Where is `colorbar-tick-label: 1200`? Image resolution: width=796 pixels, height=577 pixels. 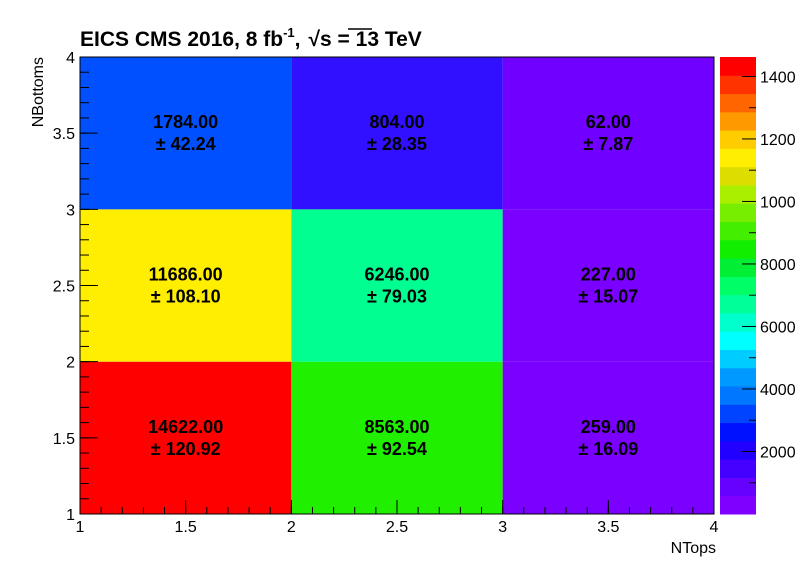
colorbar-tick-label: 1200 is located at coordinates (778, 140).